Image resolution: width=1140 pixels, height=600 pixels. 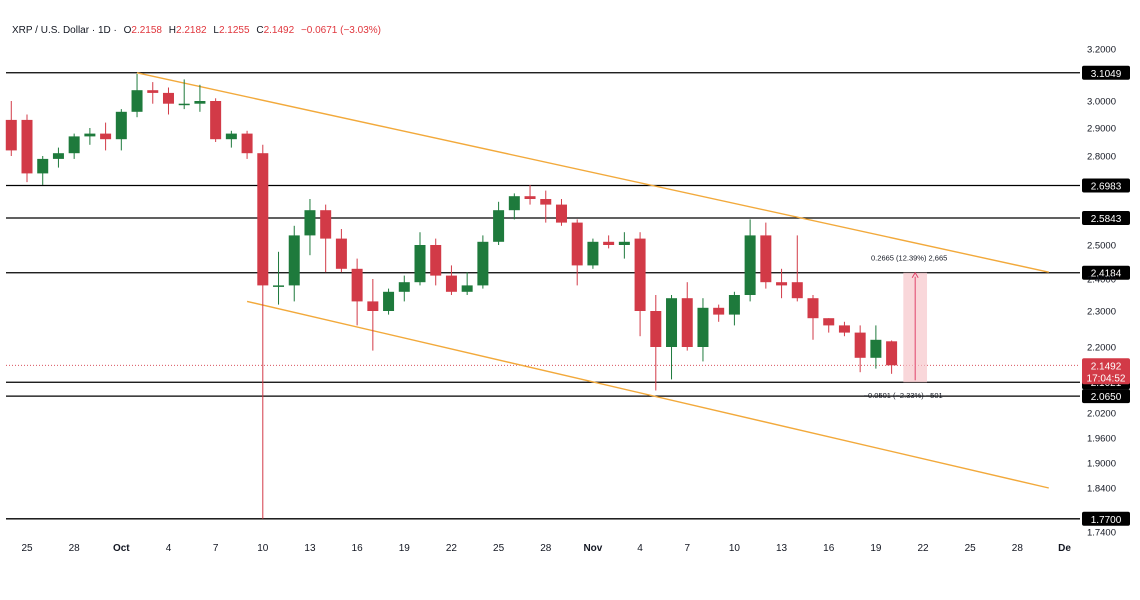 I want to click on open-value: 2.2158, so click(x=146, y=30).